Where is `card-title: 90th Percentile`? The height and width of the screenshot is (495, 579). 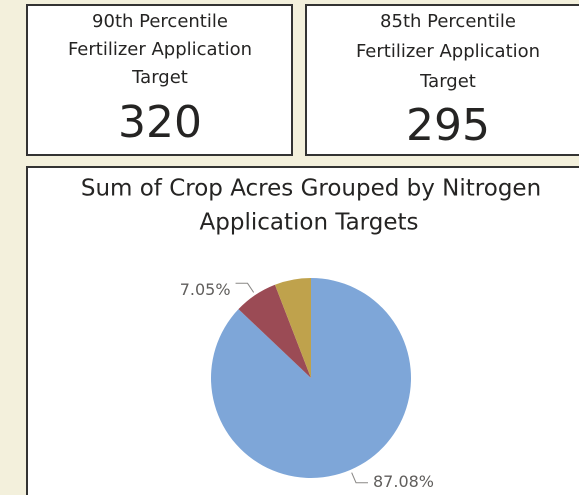
card-title: 90th Percentile is located at coordinates (160, 21).